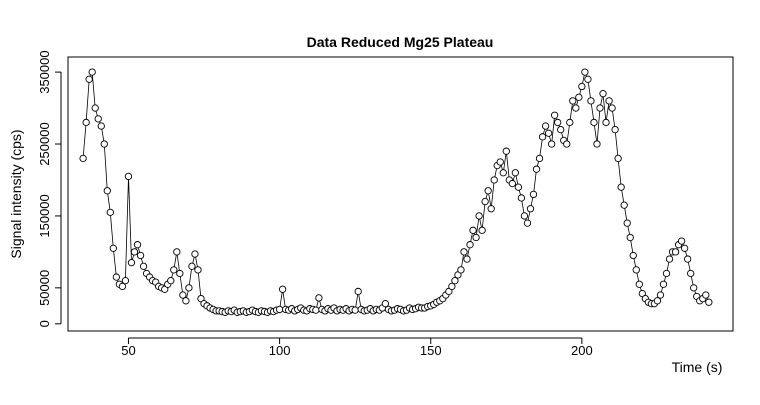  I want to click on x-tick-label: 200, so click(582, 350).